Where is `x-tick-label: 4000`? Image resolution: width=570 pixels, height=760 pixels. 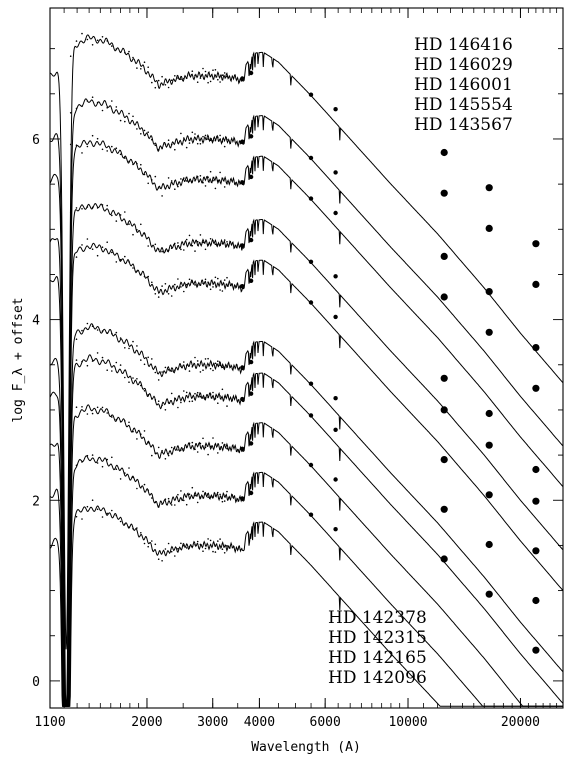
x-tick-label: 4000 is located at coordinates (259, 722).